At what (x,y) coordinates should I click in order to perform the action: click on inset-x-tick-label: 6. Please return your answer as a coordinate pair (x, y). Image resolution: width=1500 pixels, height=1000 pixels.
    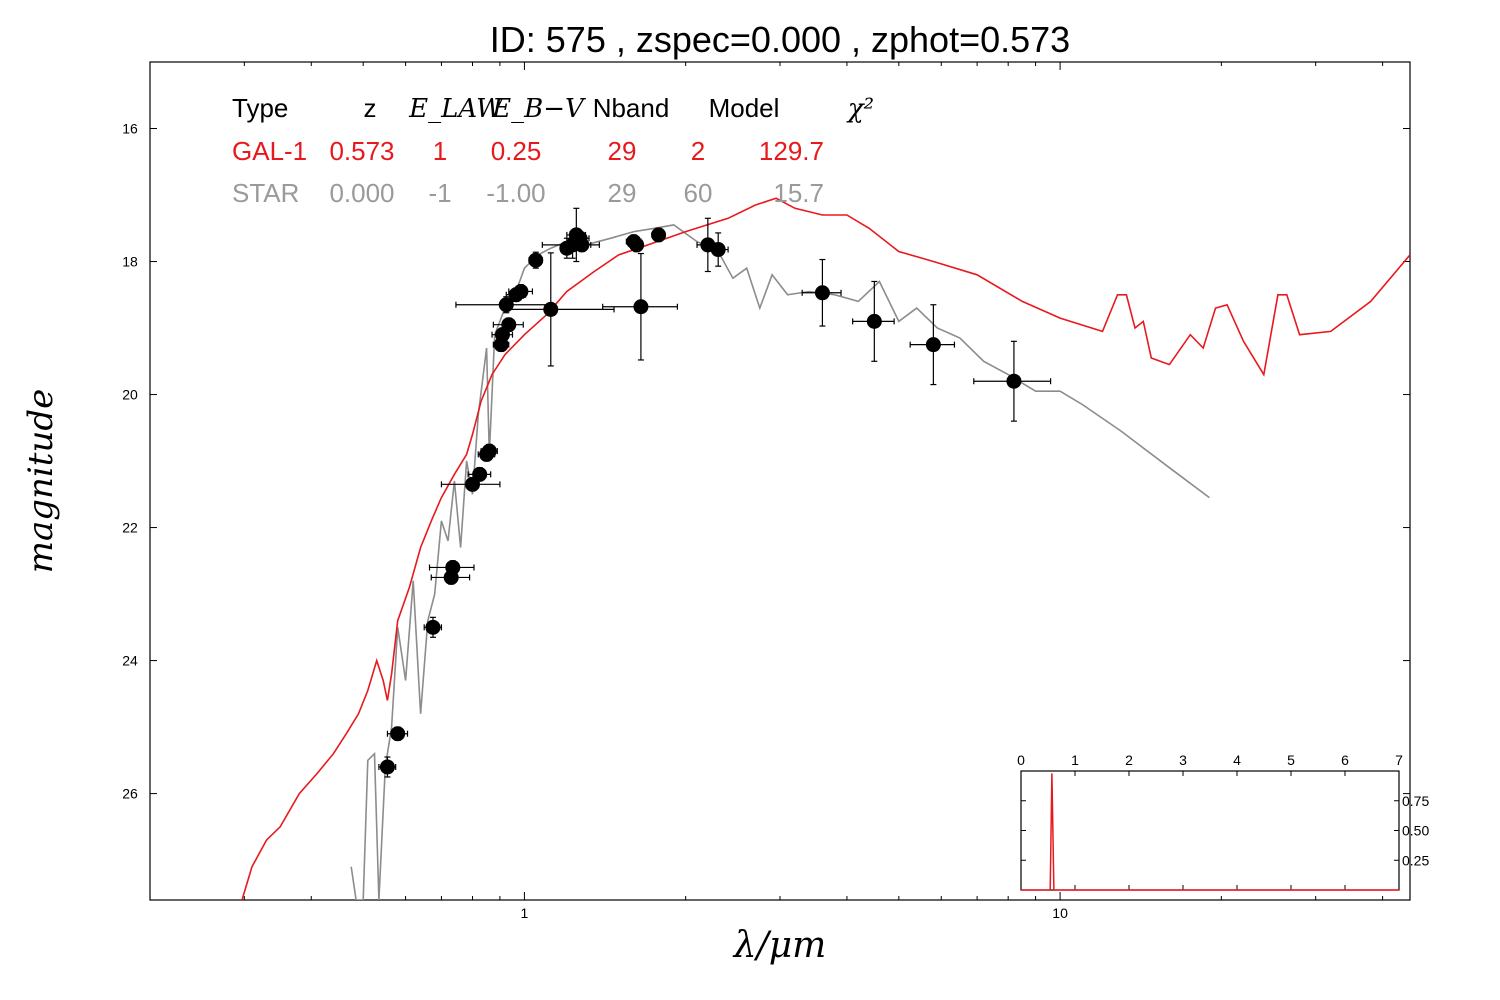
    Looking at the image, I should click on (1345, 760).